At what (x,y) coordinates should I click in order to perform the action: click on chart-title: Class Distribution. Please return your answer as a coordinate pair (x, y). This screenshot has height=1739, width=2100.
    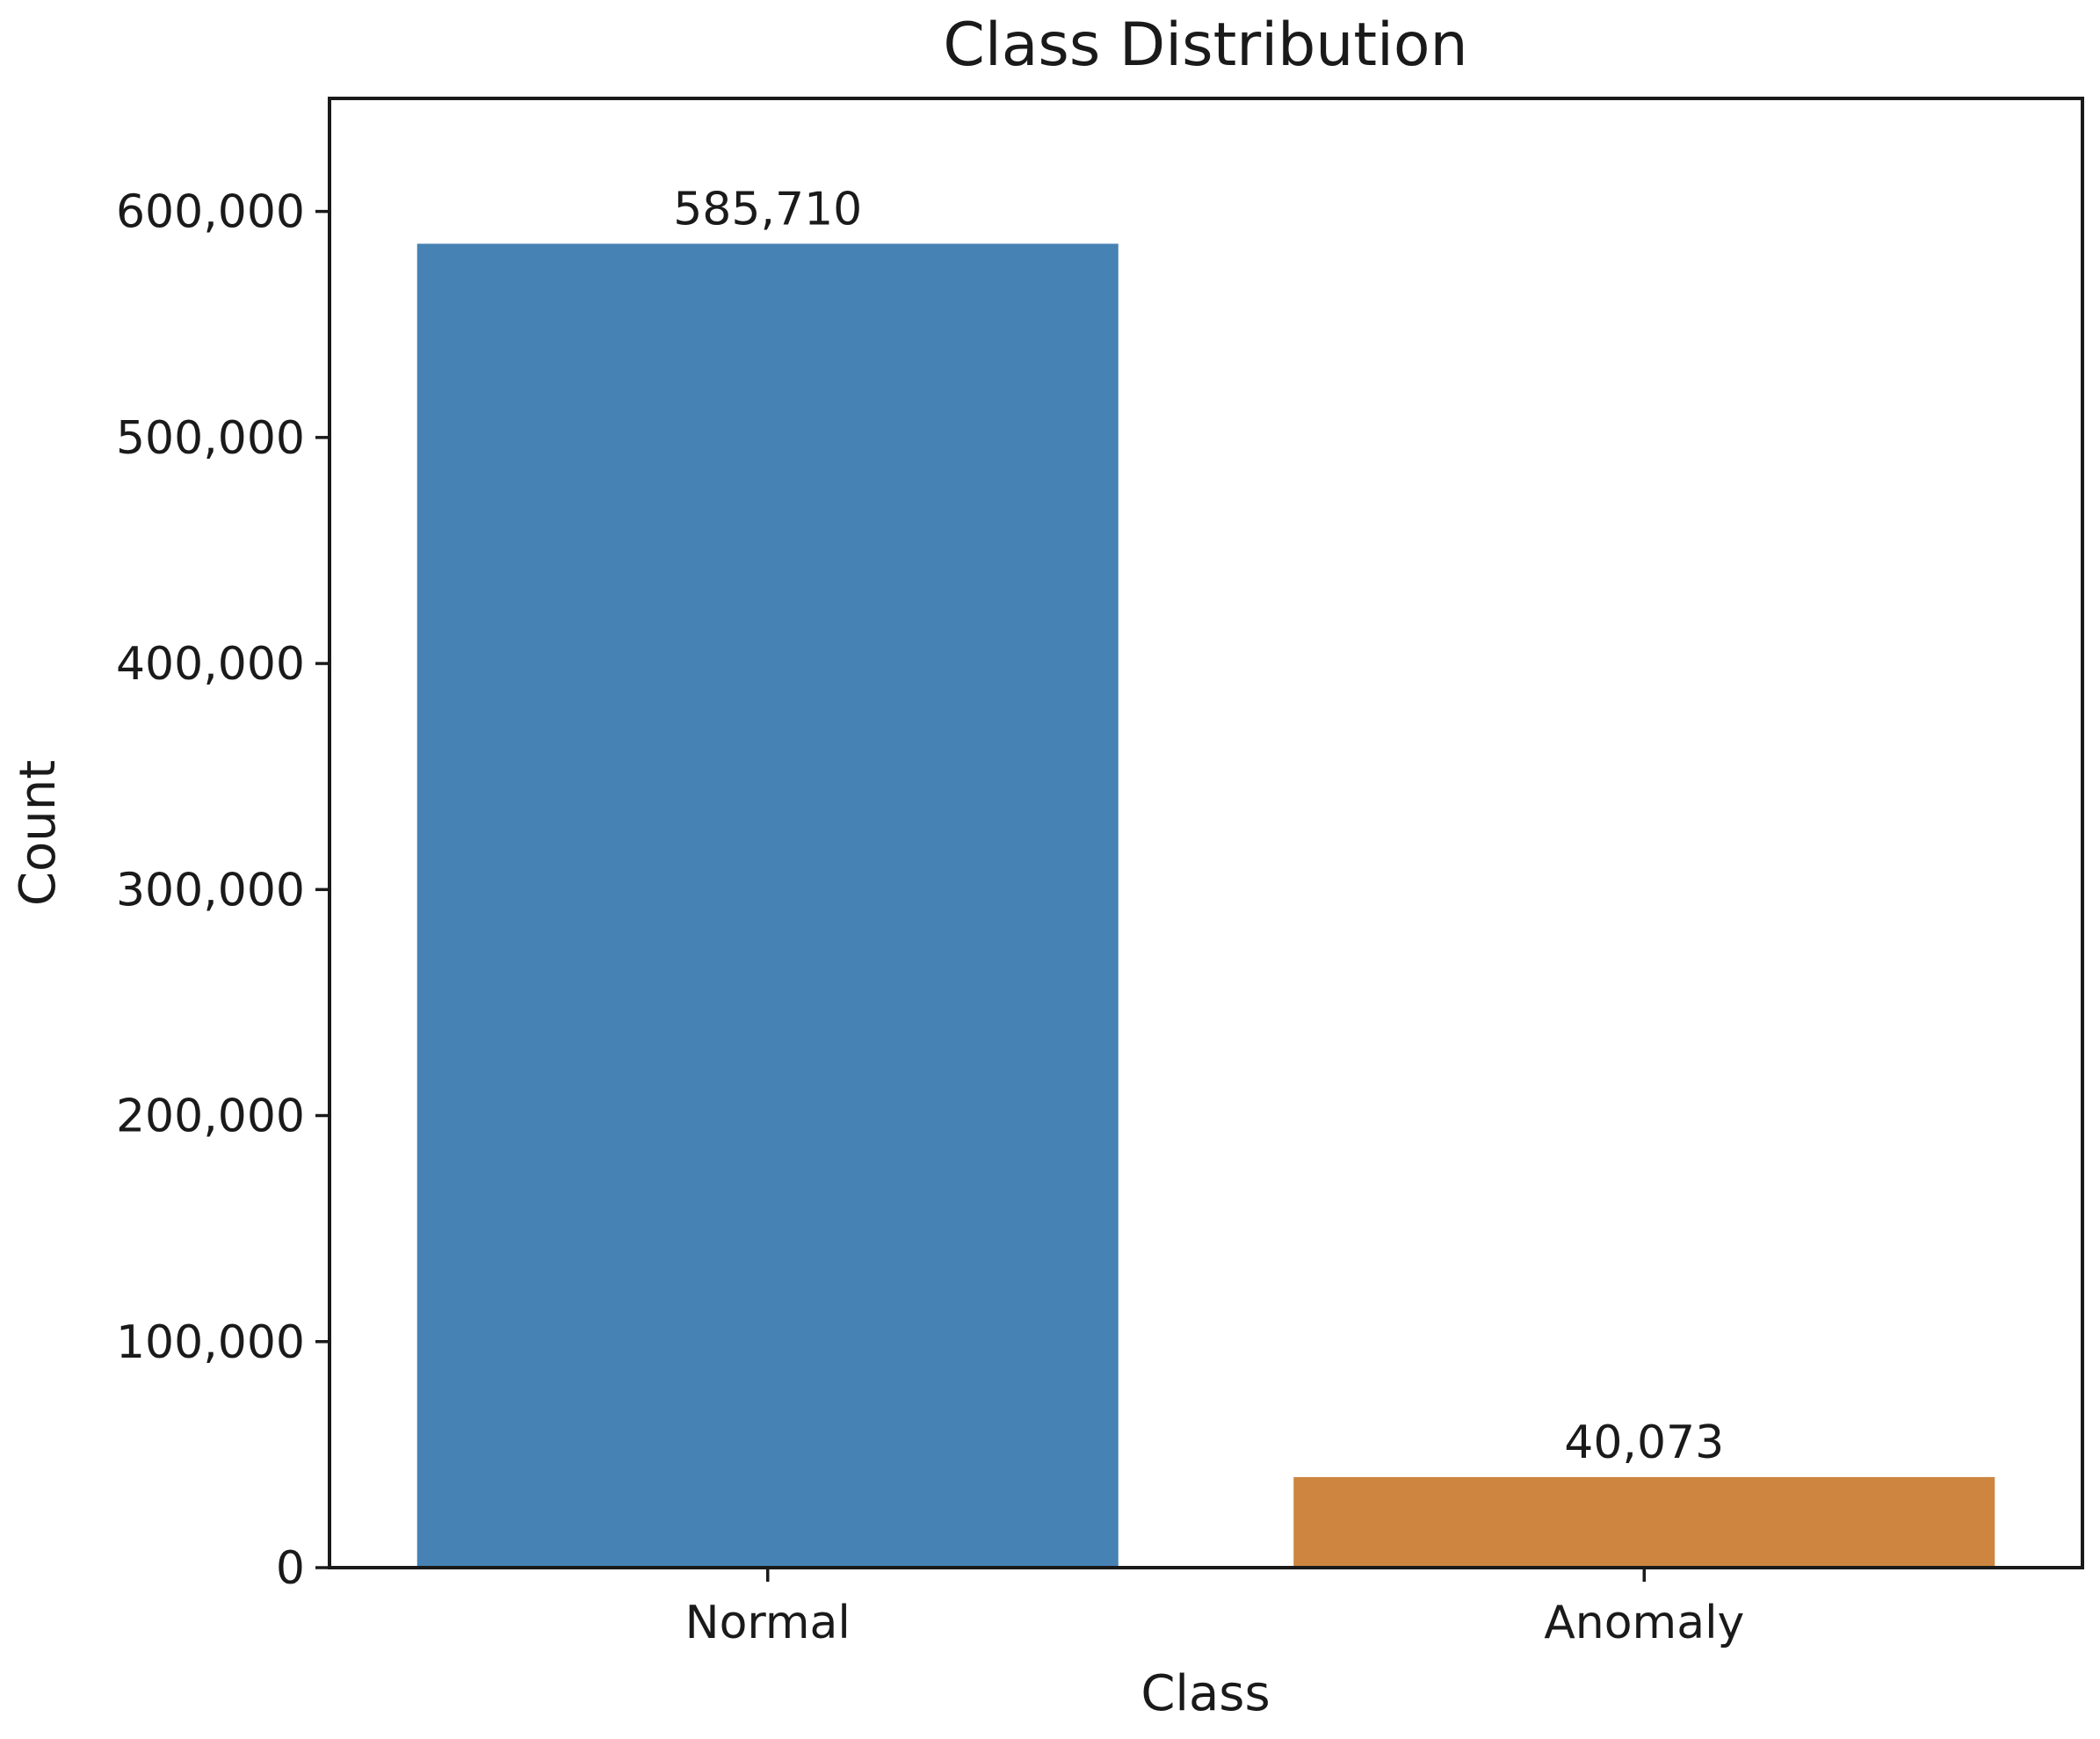
    Looking at the image, I should click on (1205, 45).